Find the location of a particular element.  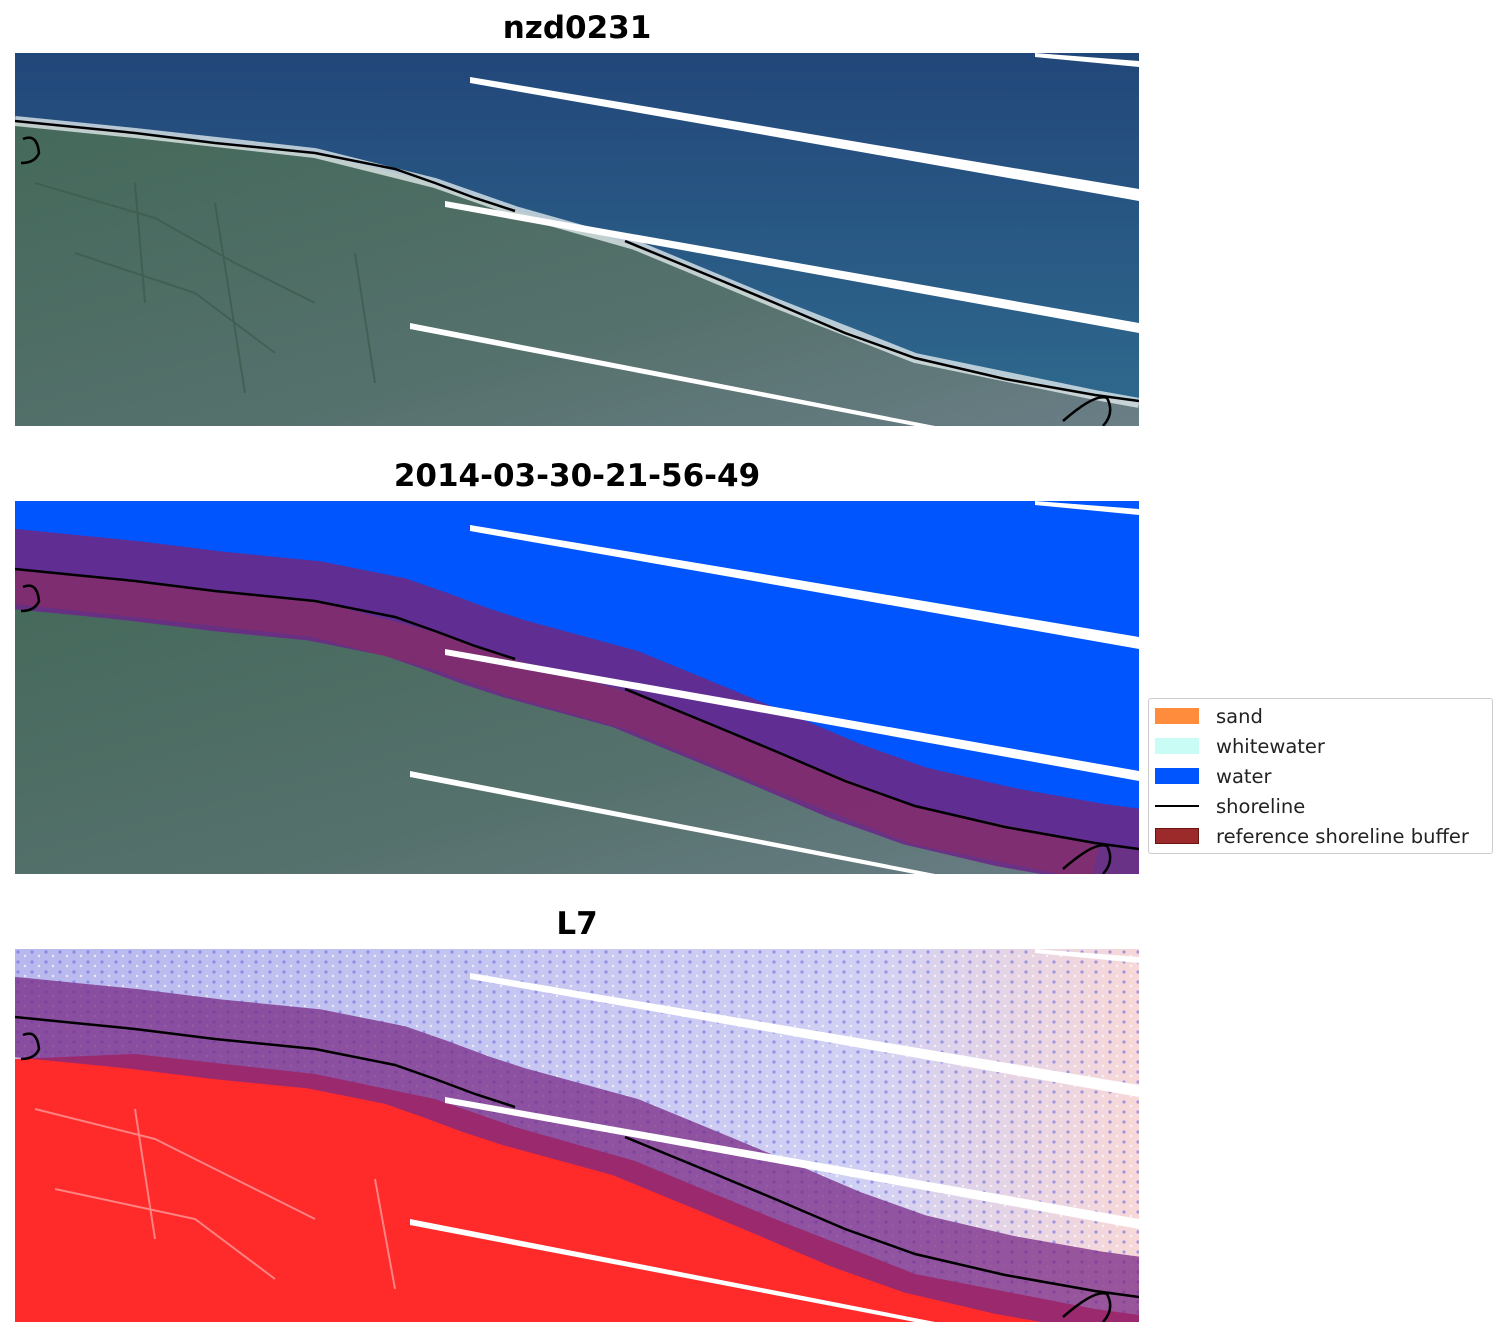

index-land-texture is located at coordinates (215, 1199).